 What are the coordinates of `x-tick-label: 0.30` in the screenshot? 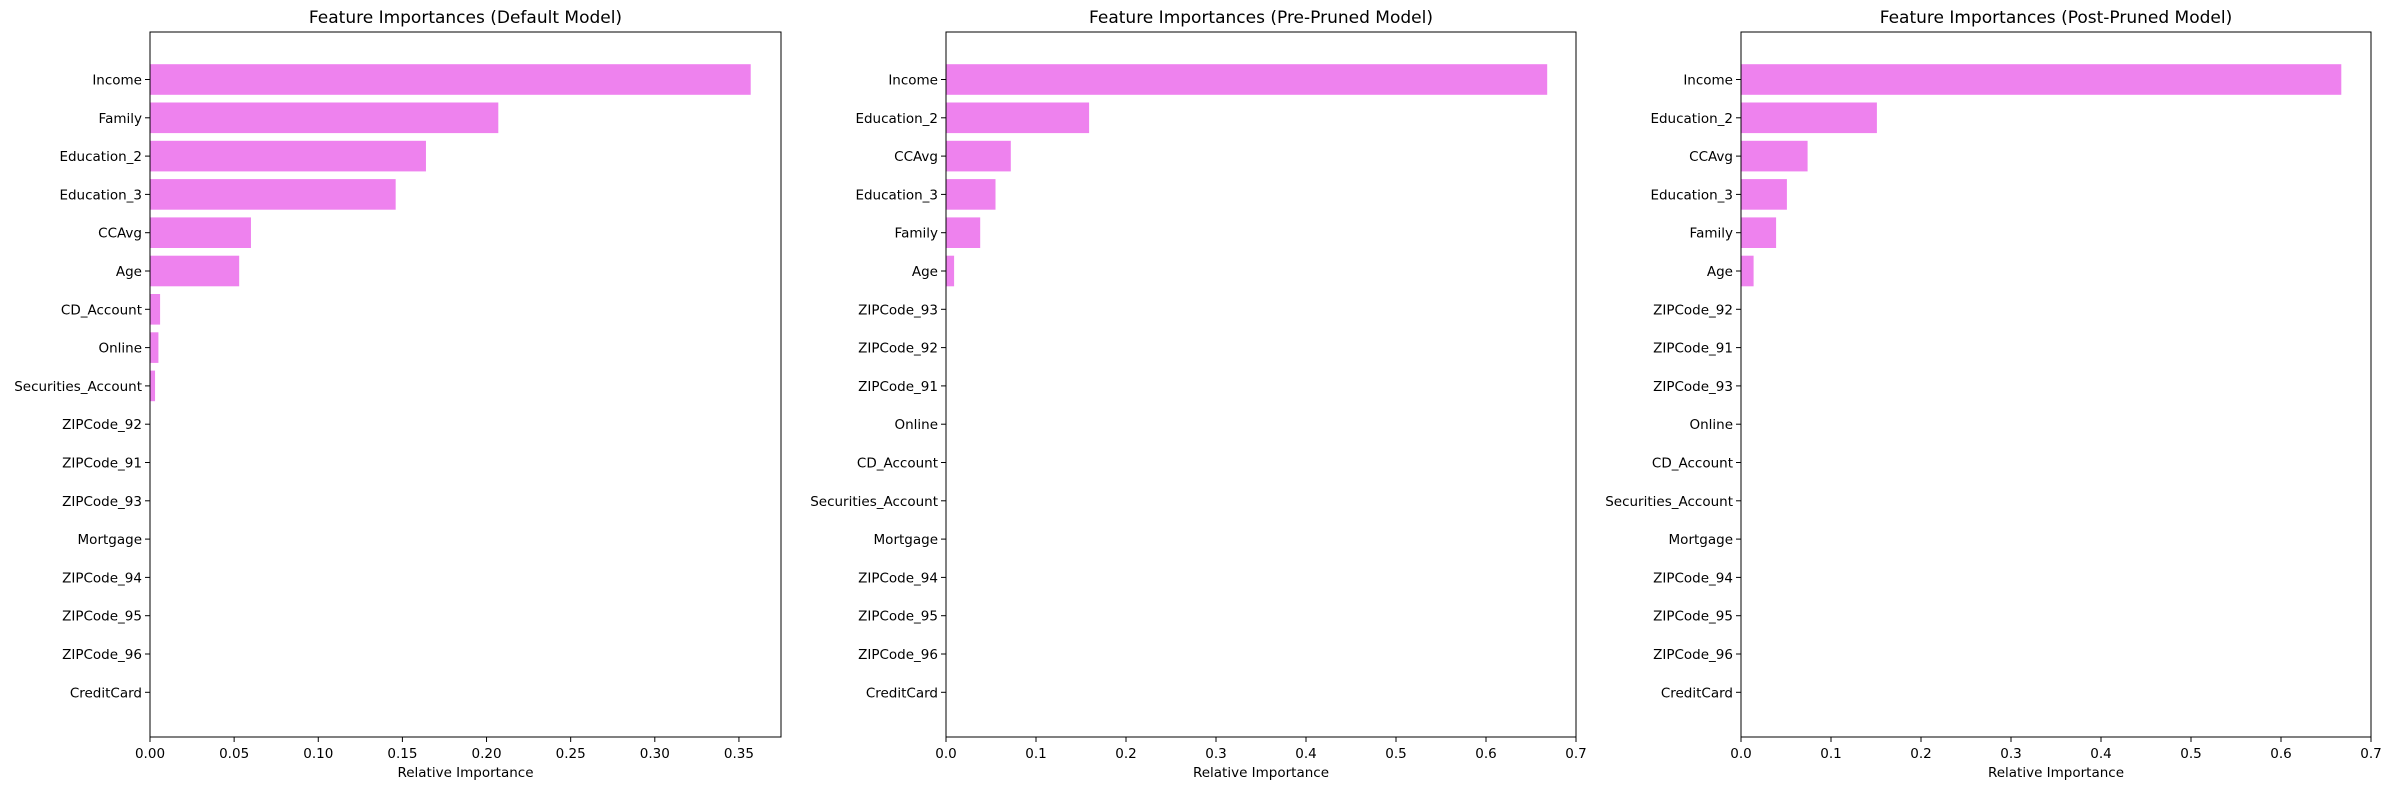 It's located at (655, 754).